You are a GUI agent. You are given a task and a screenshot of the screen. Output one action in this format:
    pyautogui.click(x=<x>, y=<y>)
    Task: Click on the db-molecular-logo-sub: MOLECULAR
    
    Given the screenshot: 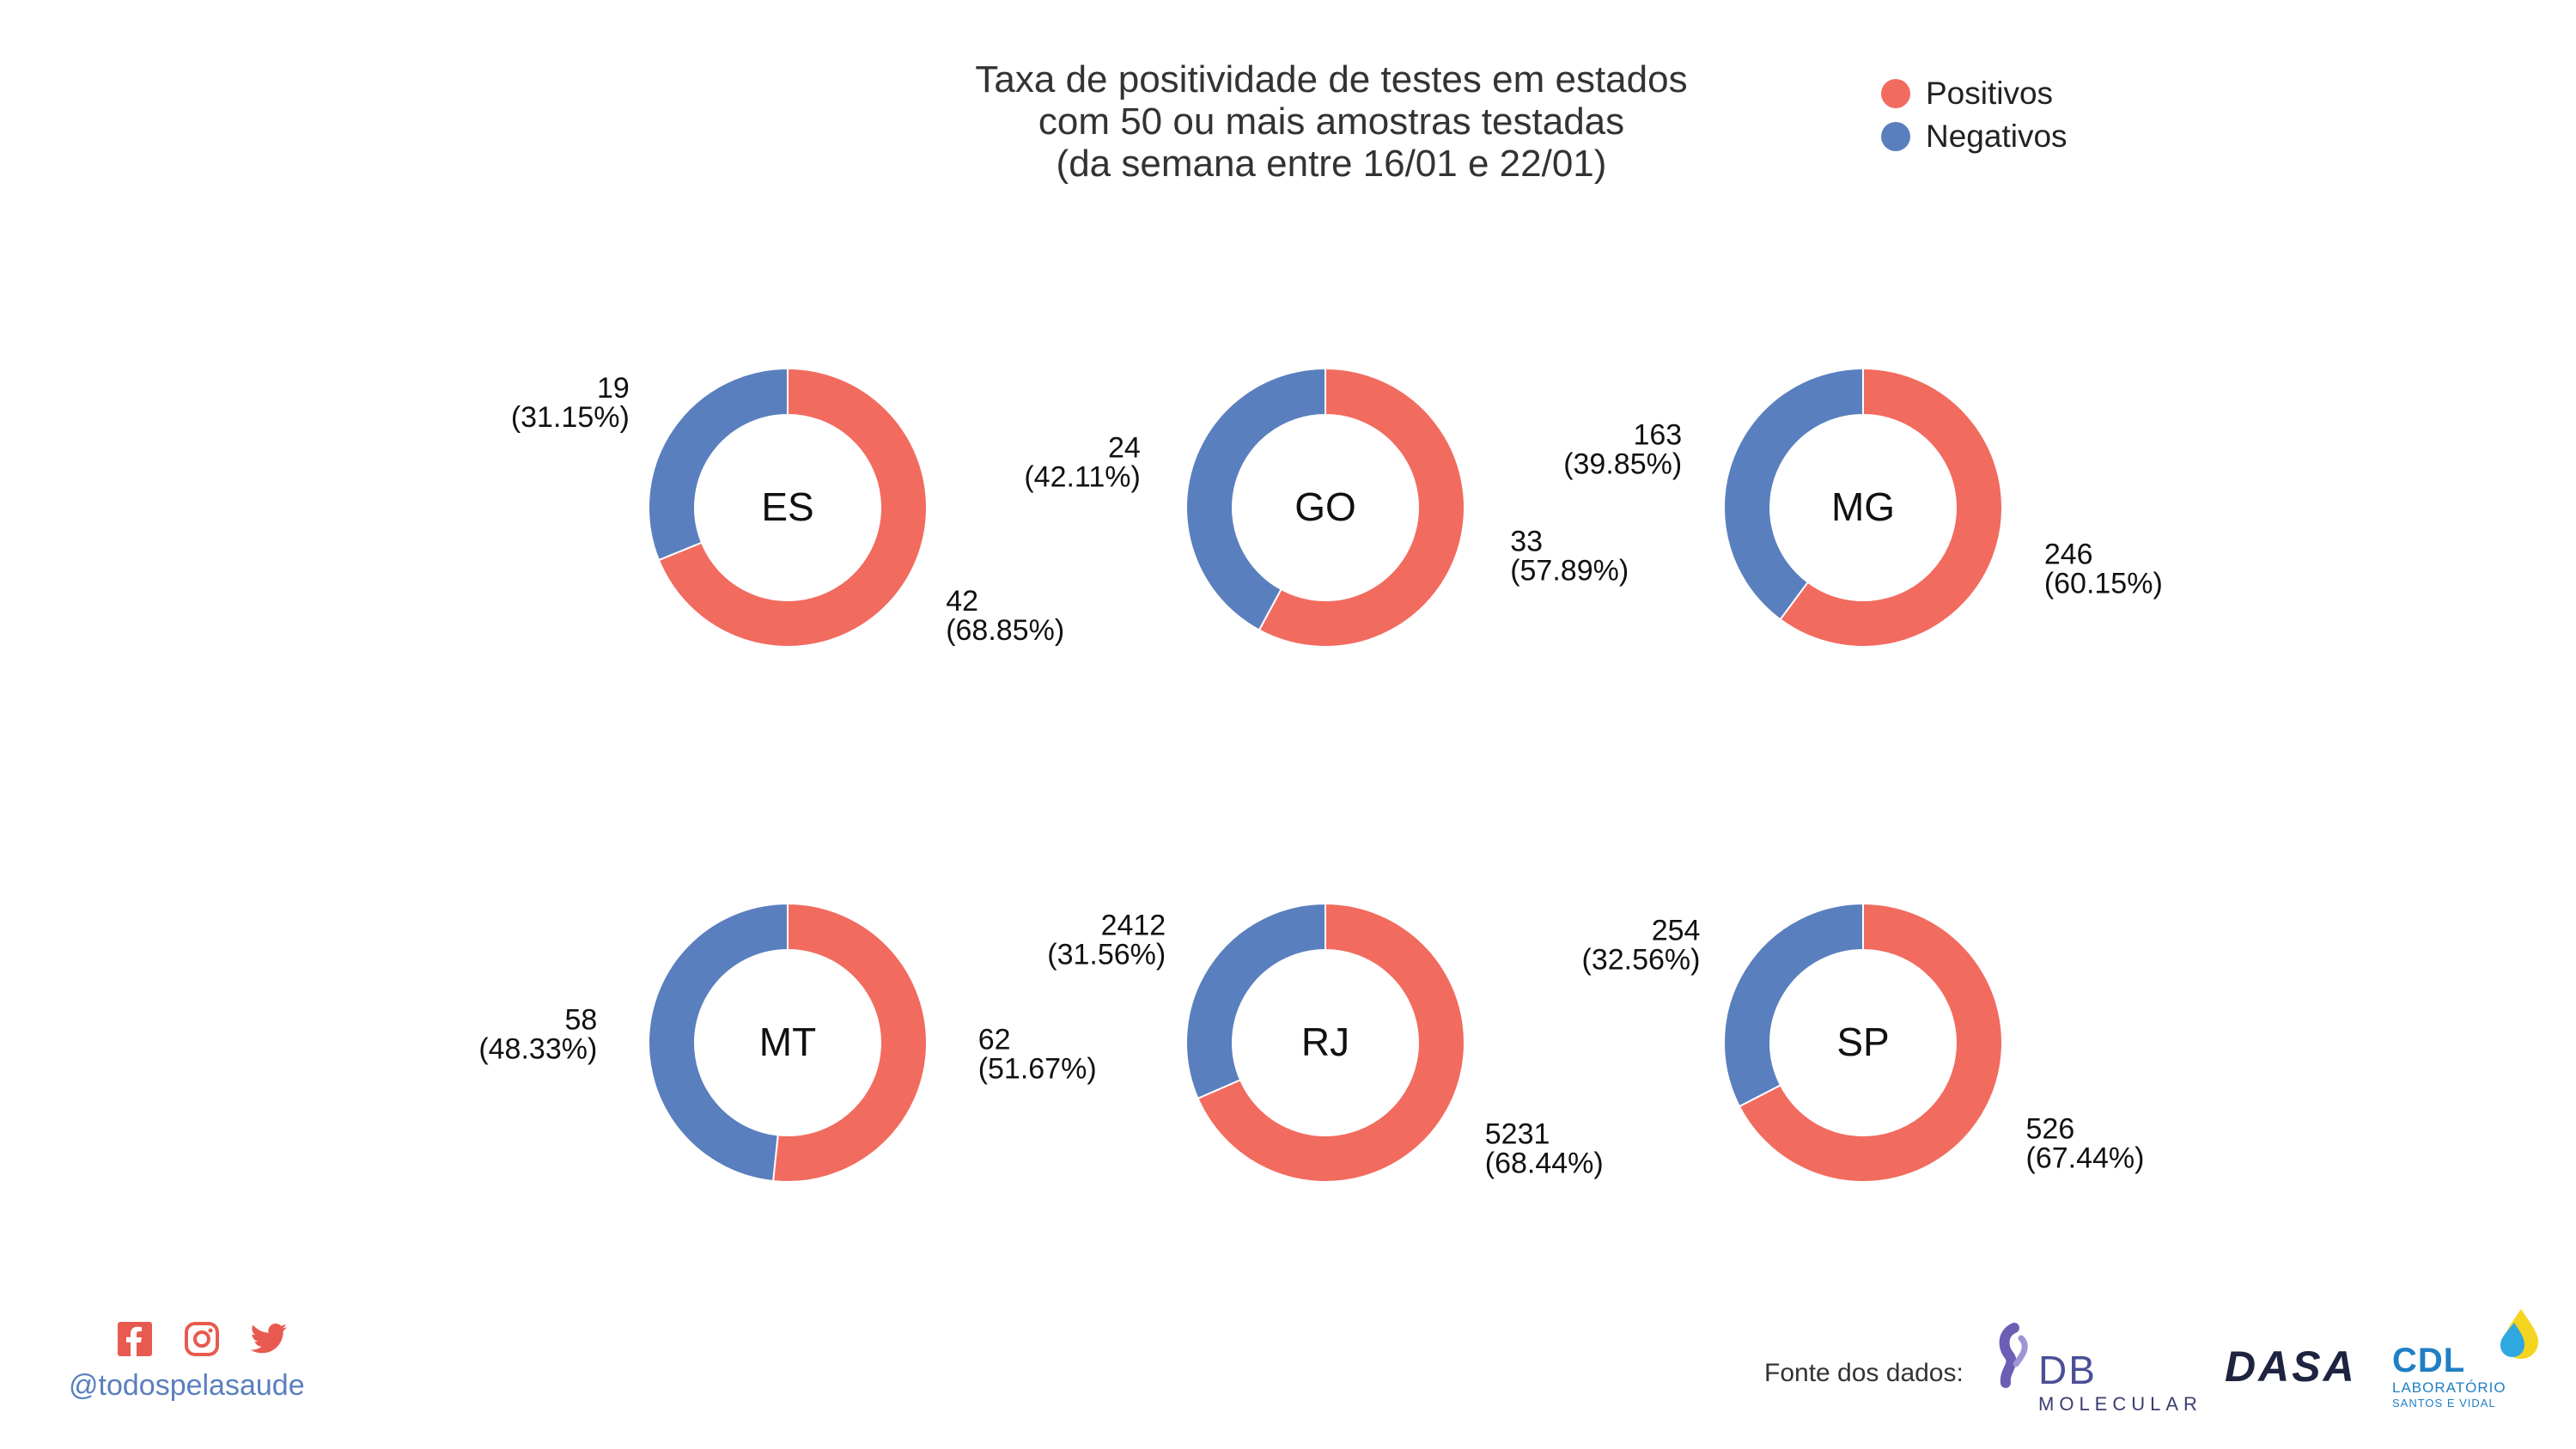 What is the action you would take?
    pyautogui.click(x=2120, y=1404)
    